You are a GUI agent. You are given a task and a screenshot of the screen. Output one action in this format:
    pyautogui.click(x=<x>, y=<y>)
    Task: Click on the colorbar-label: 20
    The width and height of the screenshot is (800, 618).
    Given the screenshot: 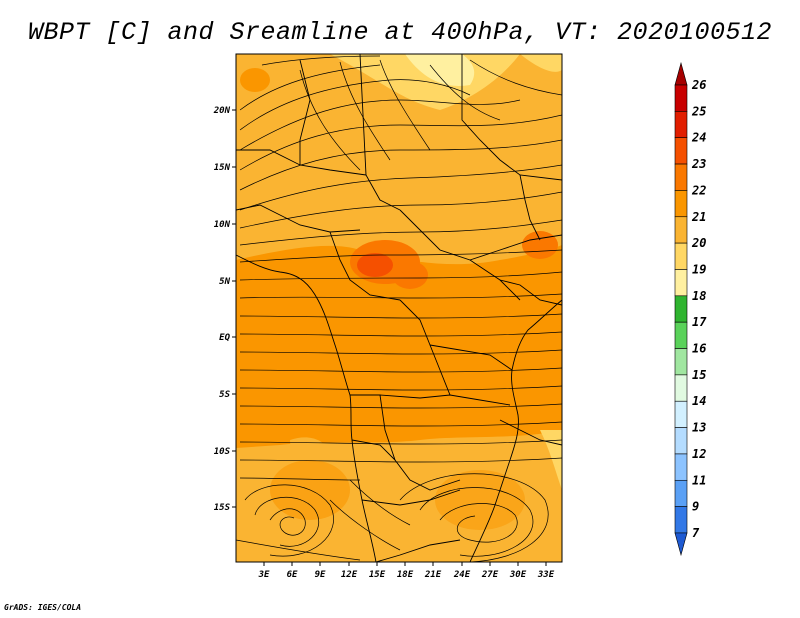 What is the action you would take?
    pyautogui.click(x=698, y=243)
    